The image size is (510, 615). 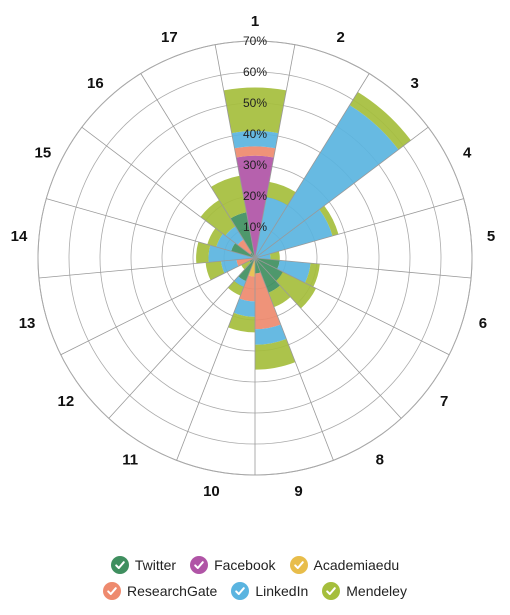 What do you see at coordinates (130, 460) in the screenshot?
I see `category-label-11: 11` at bounding box center [130, 460].